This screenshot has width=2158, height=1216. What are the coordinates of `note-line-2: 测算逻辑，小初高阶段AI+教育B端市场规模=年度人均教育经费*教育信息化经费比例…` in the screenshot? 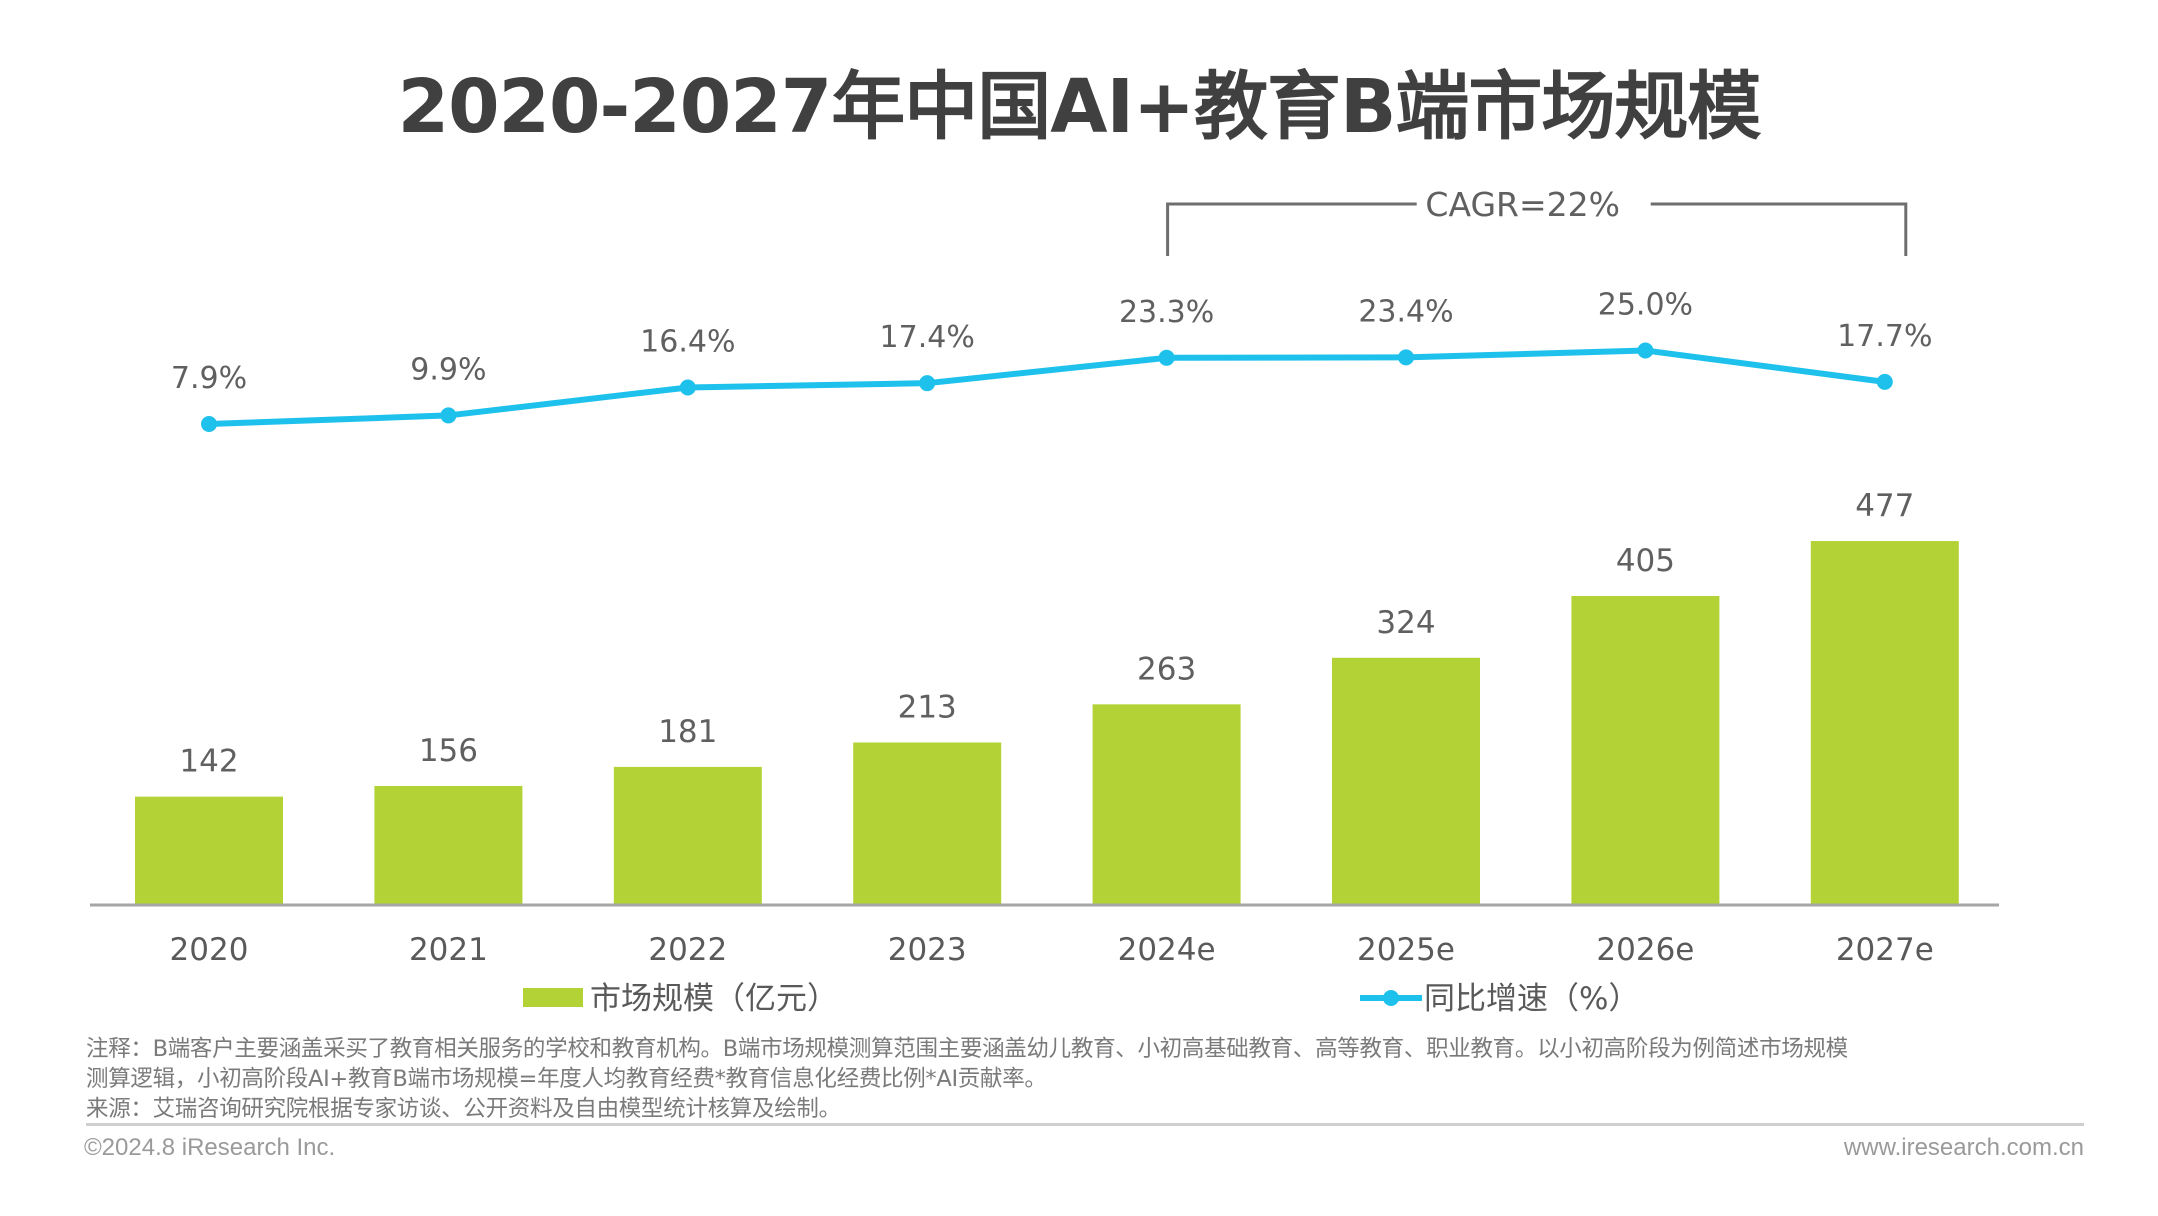 It's located at (566, 1079).